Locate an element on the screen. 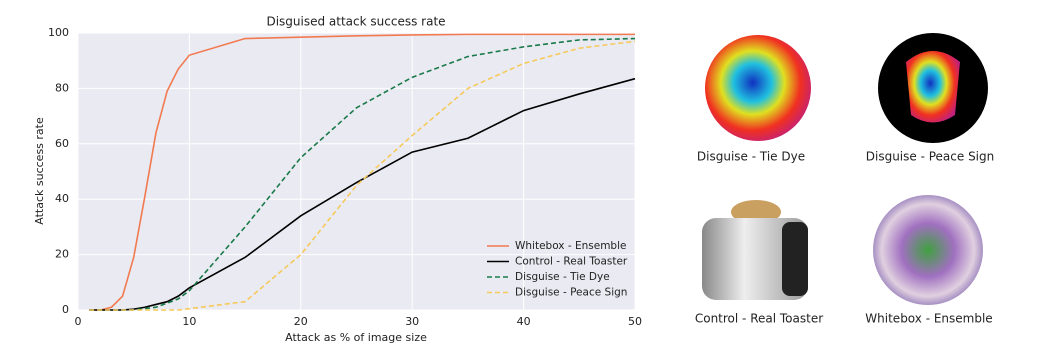  image-caption: Control - Real Toaster is located at coordinates (759, 319).